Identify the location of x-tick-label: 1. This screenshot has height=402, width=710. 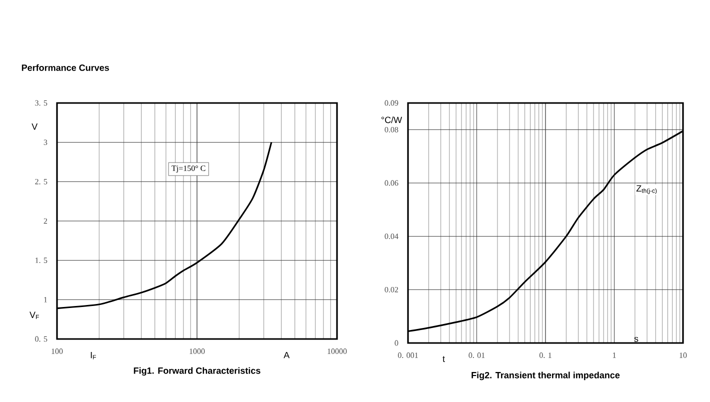
(614, 355).